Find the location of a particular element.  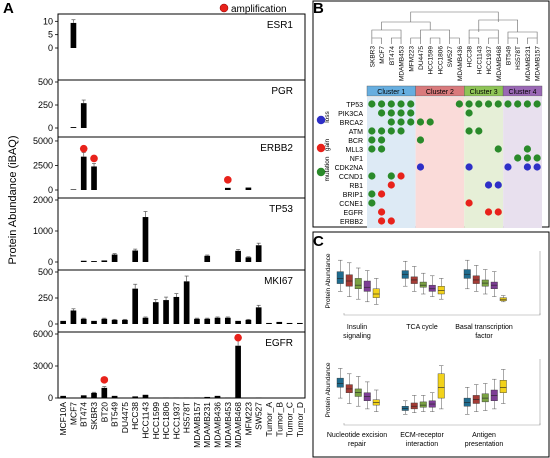

bar-egfr-mcf10a is located at coordinates (63, 396).